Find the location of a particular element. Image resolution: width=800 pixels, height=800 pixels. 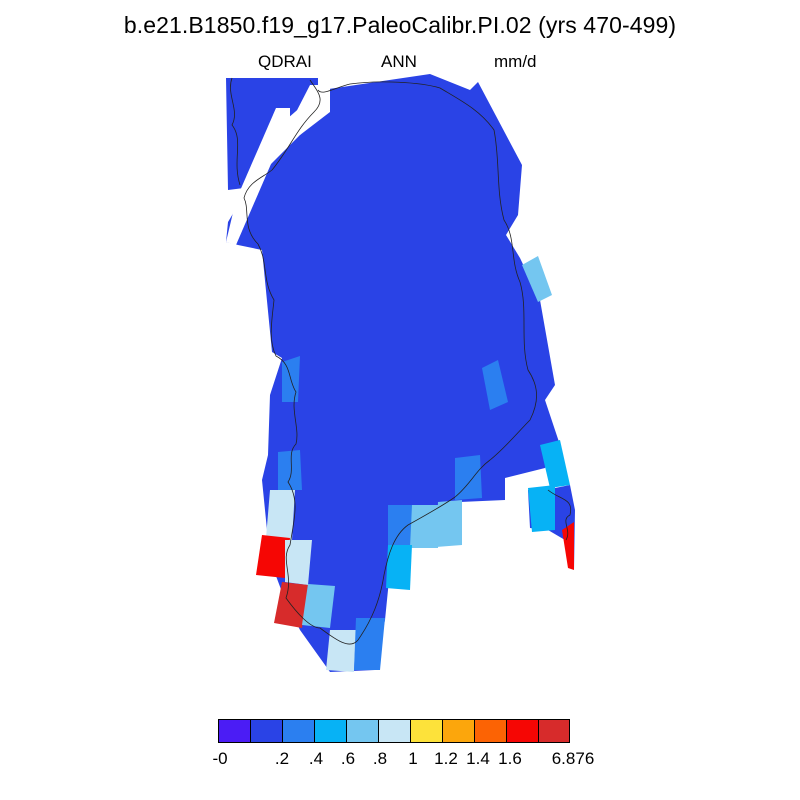

colorbar-tick-label: 1.6 is located at coordinates (510, 758).